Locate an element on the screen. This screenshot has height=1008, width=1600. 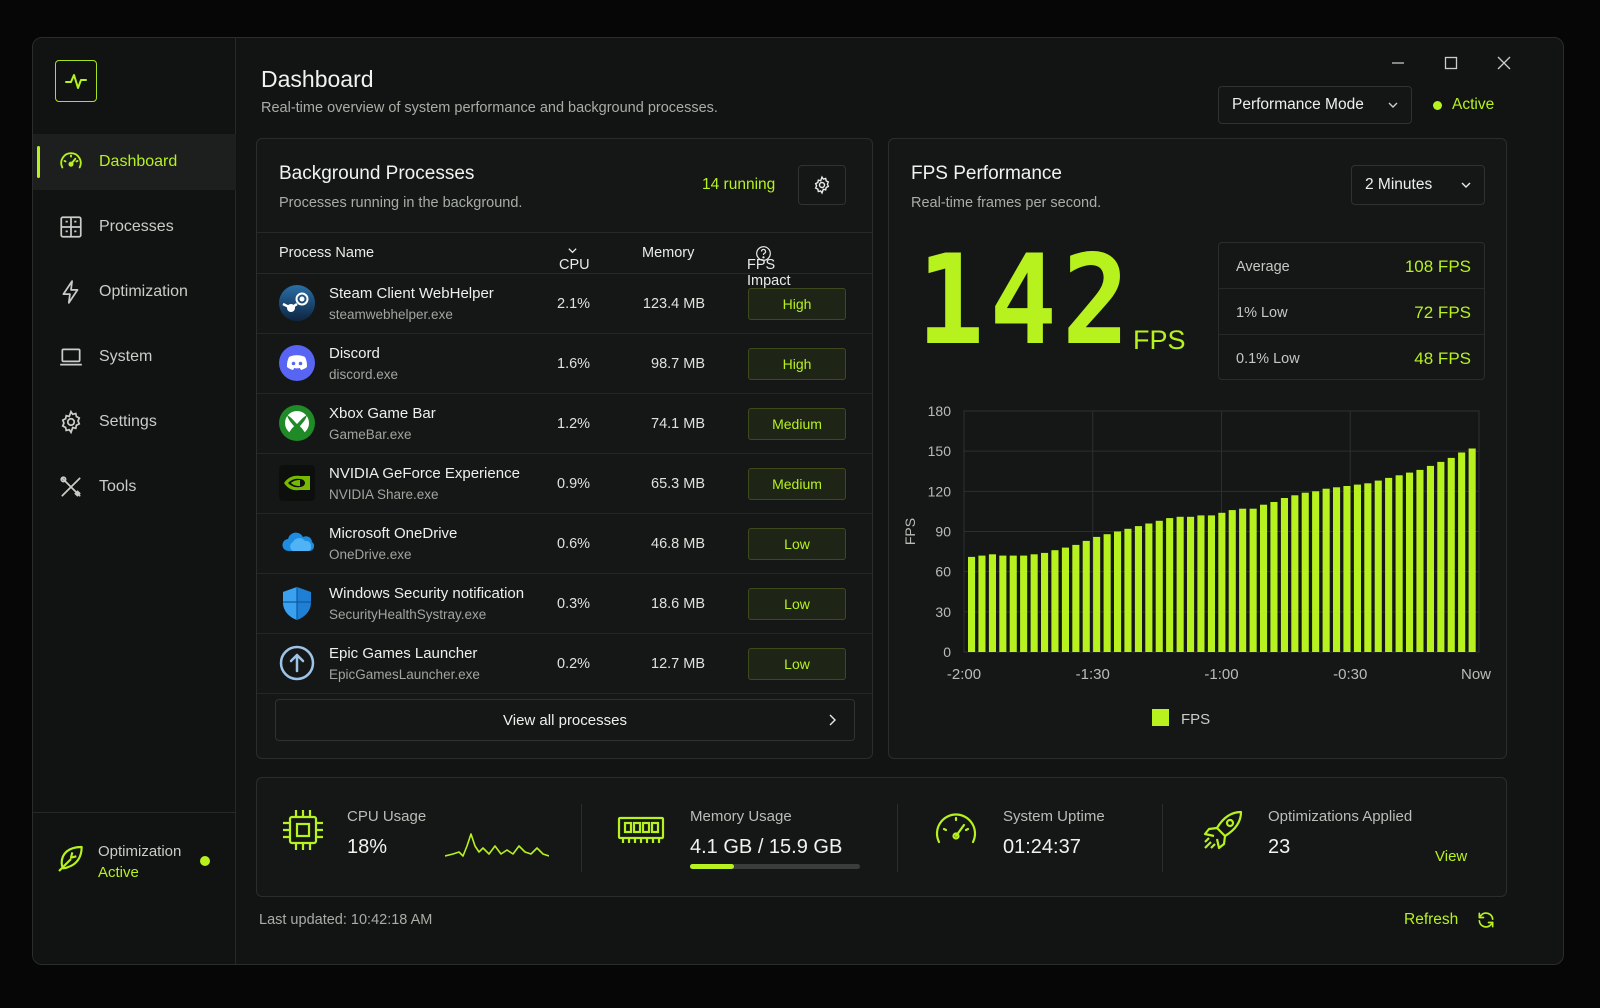
speedometer-icon is located at coordinates (956, 828).